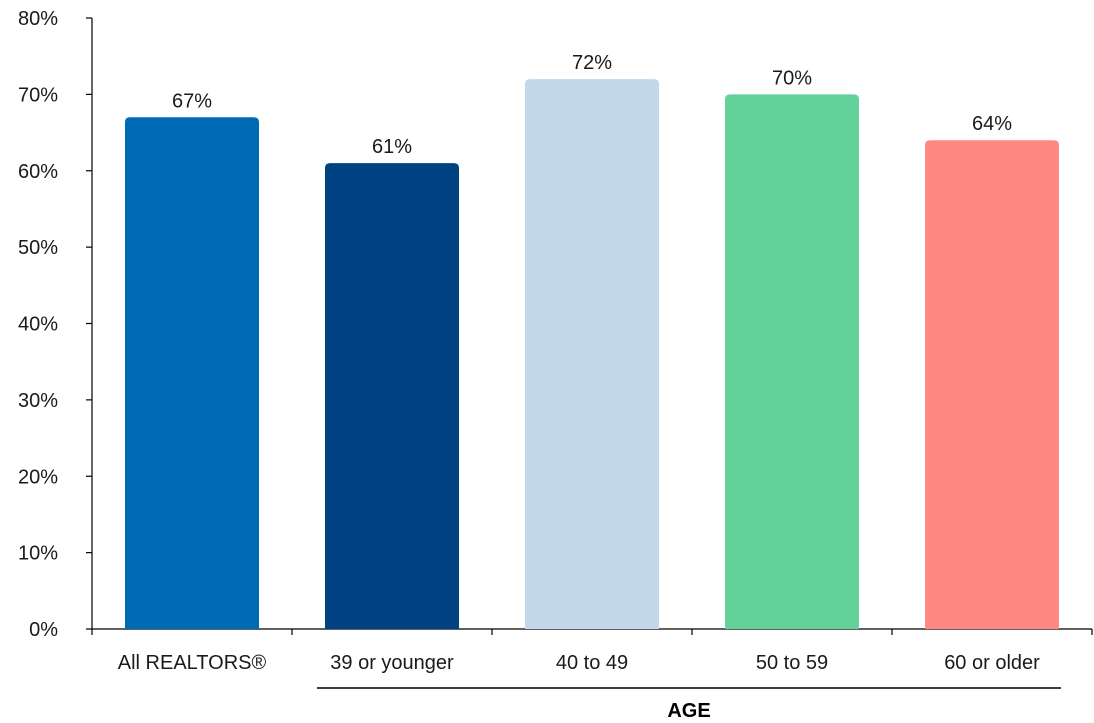 This screenshot has height=723, width=1094. What do you see at coordinates (688, 711) in the screenshot?
I see `group-label: AGE` at bounding box center [688, 711].